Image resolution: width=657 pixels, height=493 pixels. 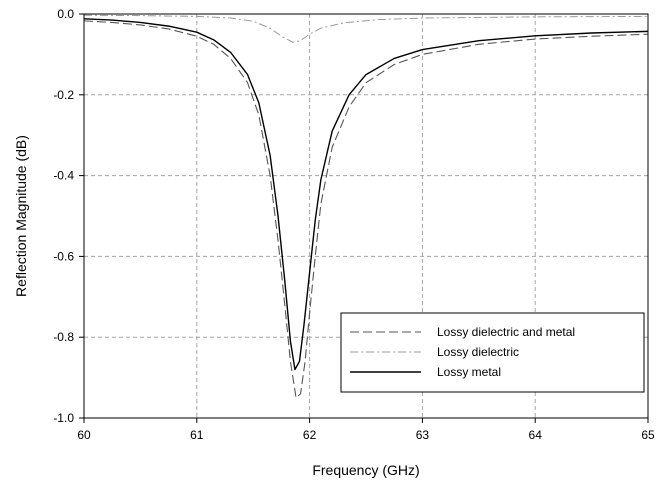 I want to click on legend-label: Lossy metal, so click(x=469, y=372).